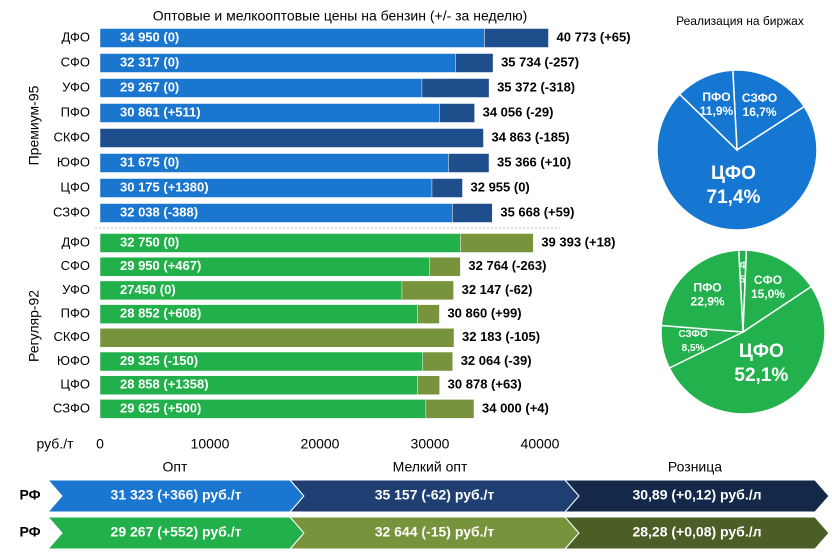 This screenshot has height=559, width=832. I want to click on x-tick-label: 40000, so click(540, 444).